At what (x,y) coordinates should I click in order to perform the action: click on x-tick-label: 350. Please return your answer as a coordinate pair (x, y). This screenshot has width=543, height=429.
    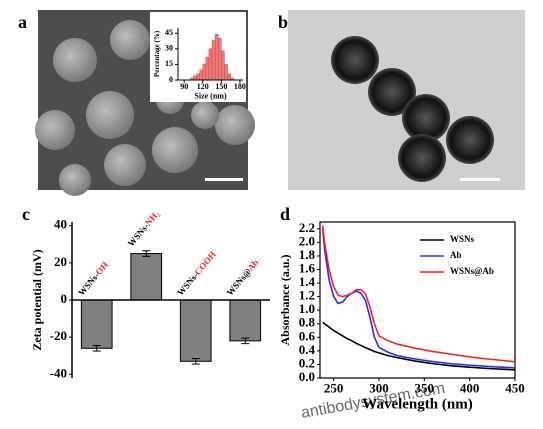
    Looking at the image, I should click on (425, 388).